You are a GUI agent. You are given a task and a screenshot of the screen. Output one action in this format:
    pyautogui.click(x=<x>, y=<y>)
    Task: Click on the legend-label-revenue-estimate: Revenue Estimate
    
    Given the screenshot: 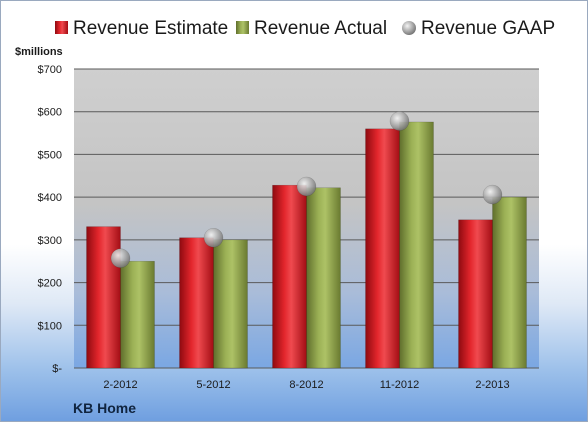 What is the action you would take?
    pyautogui.click(x=150, y=28)
    